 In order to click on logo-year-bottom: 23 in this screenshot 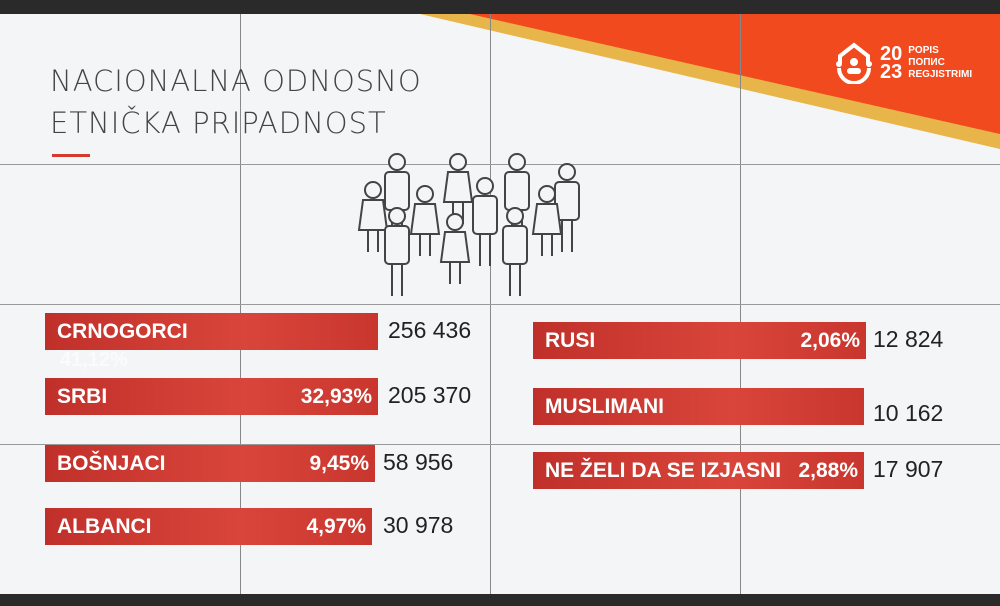, I will do `click(891, 72)`.